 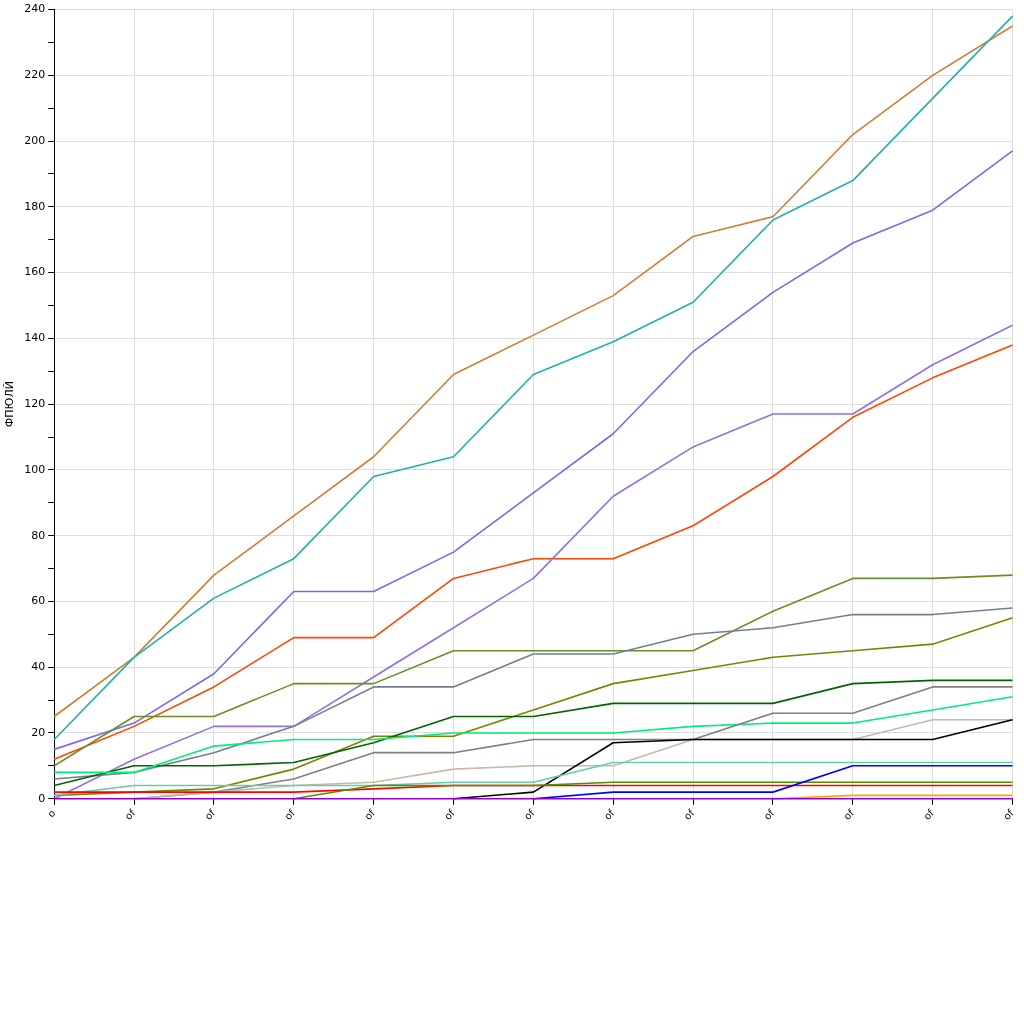 I want to click on y-tick-label: 100, so click(x=35, y=469).